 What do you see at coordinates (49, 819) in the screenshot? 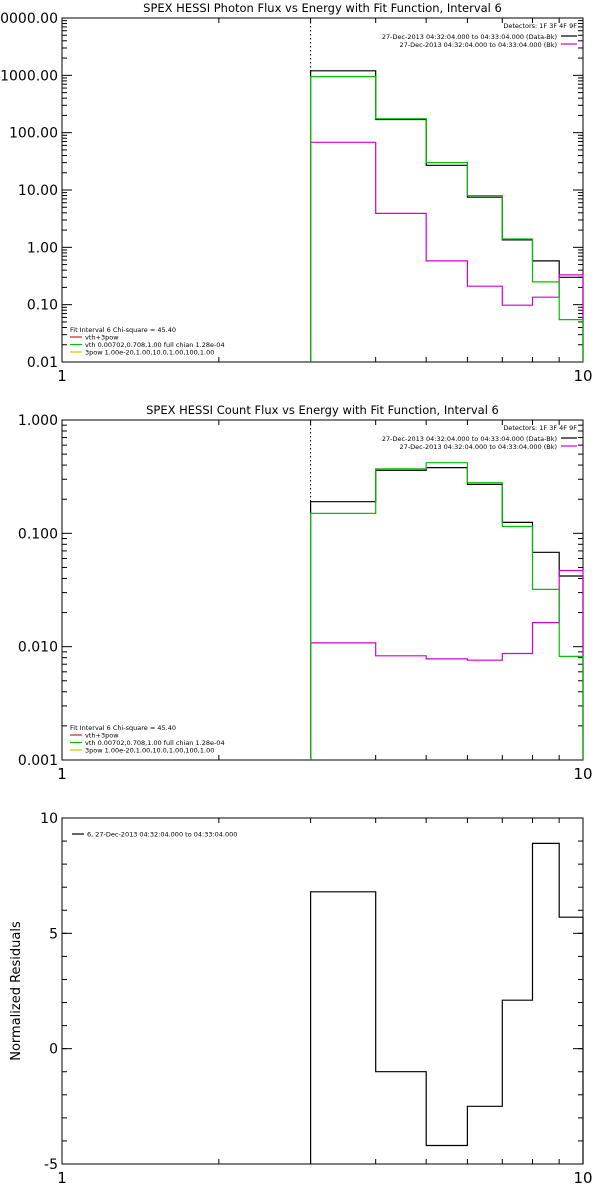
I see `y-tick-label: 10` at bounding box center [49, 819].